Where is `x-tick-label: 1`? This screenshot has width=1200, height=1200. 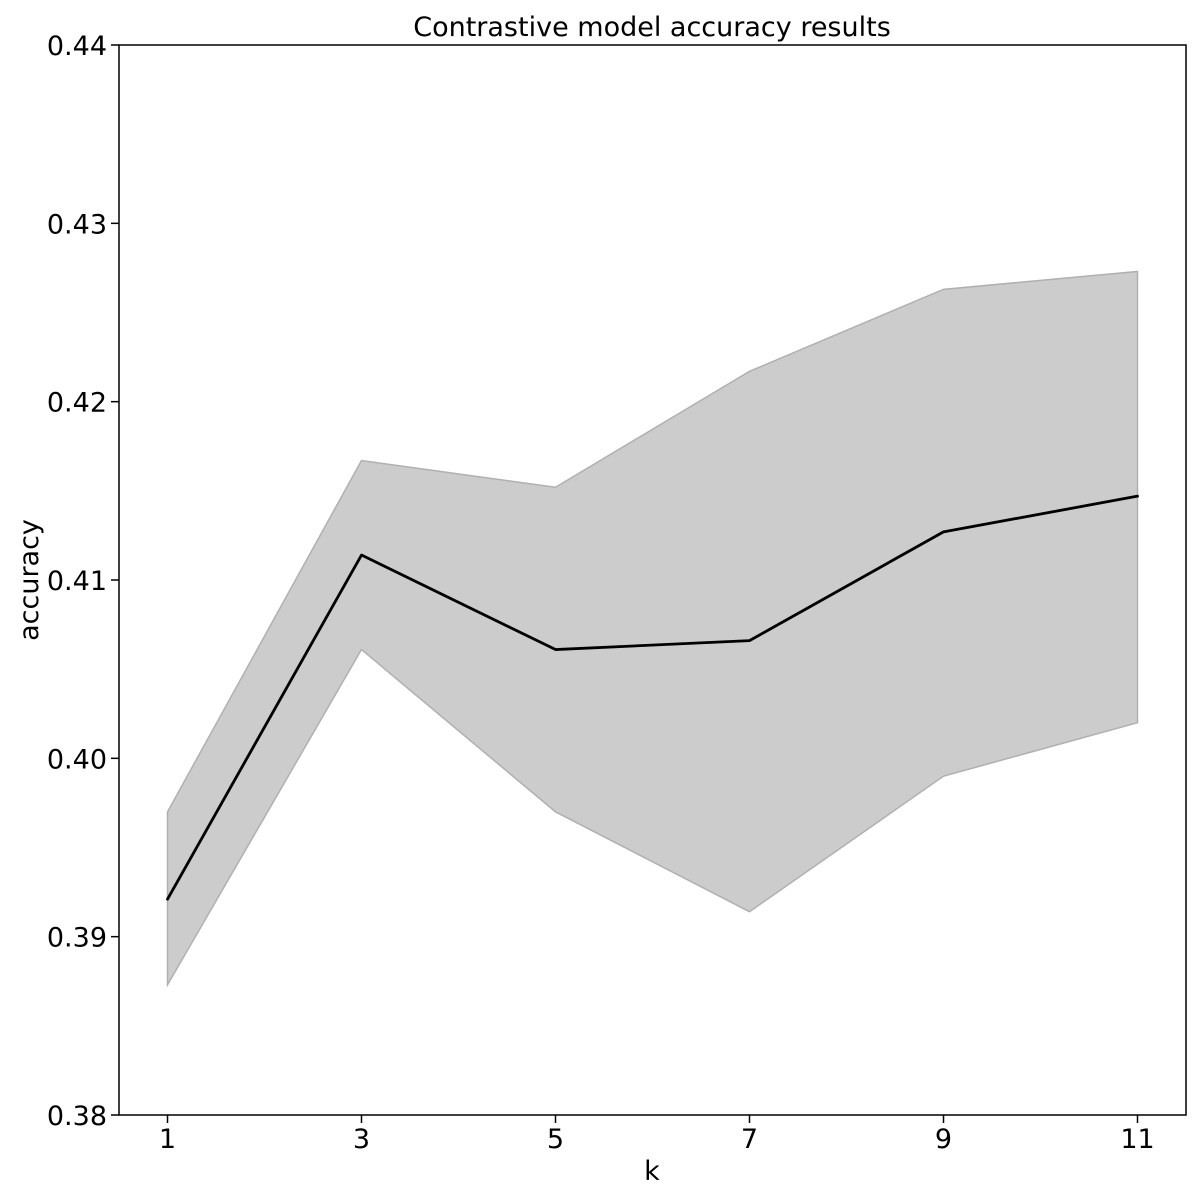
x-tick-label: 1 is located at coordinates (167, 1139).